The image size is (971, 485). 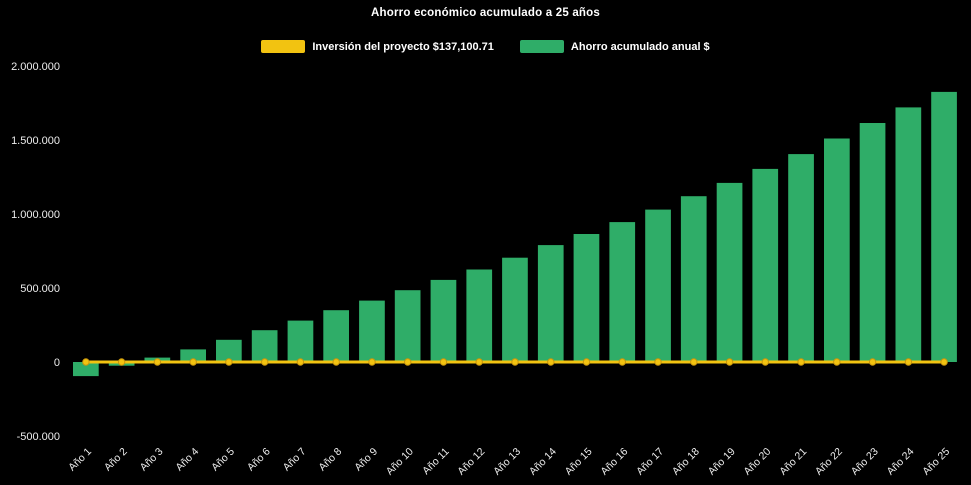 What do you see at coordinates (507, 462) in the screenshot?
I see `x-axis-label: Año 13` at bounding box center [507, 462].